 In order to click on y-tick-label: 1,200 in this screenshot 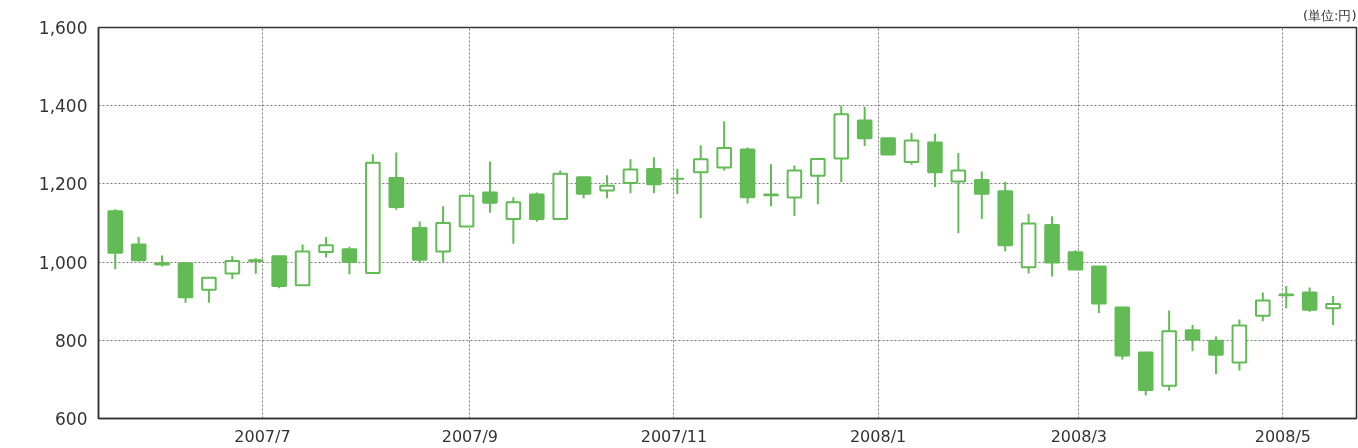, I will do `click(63, 184)`.